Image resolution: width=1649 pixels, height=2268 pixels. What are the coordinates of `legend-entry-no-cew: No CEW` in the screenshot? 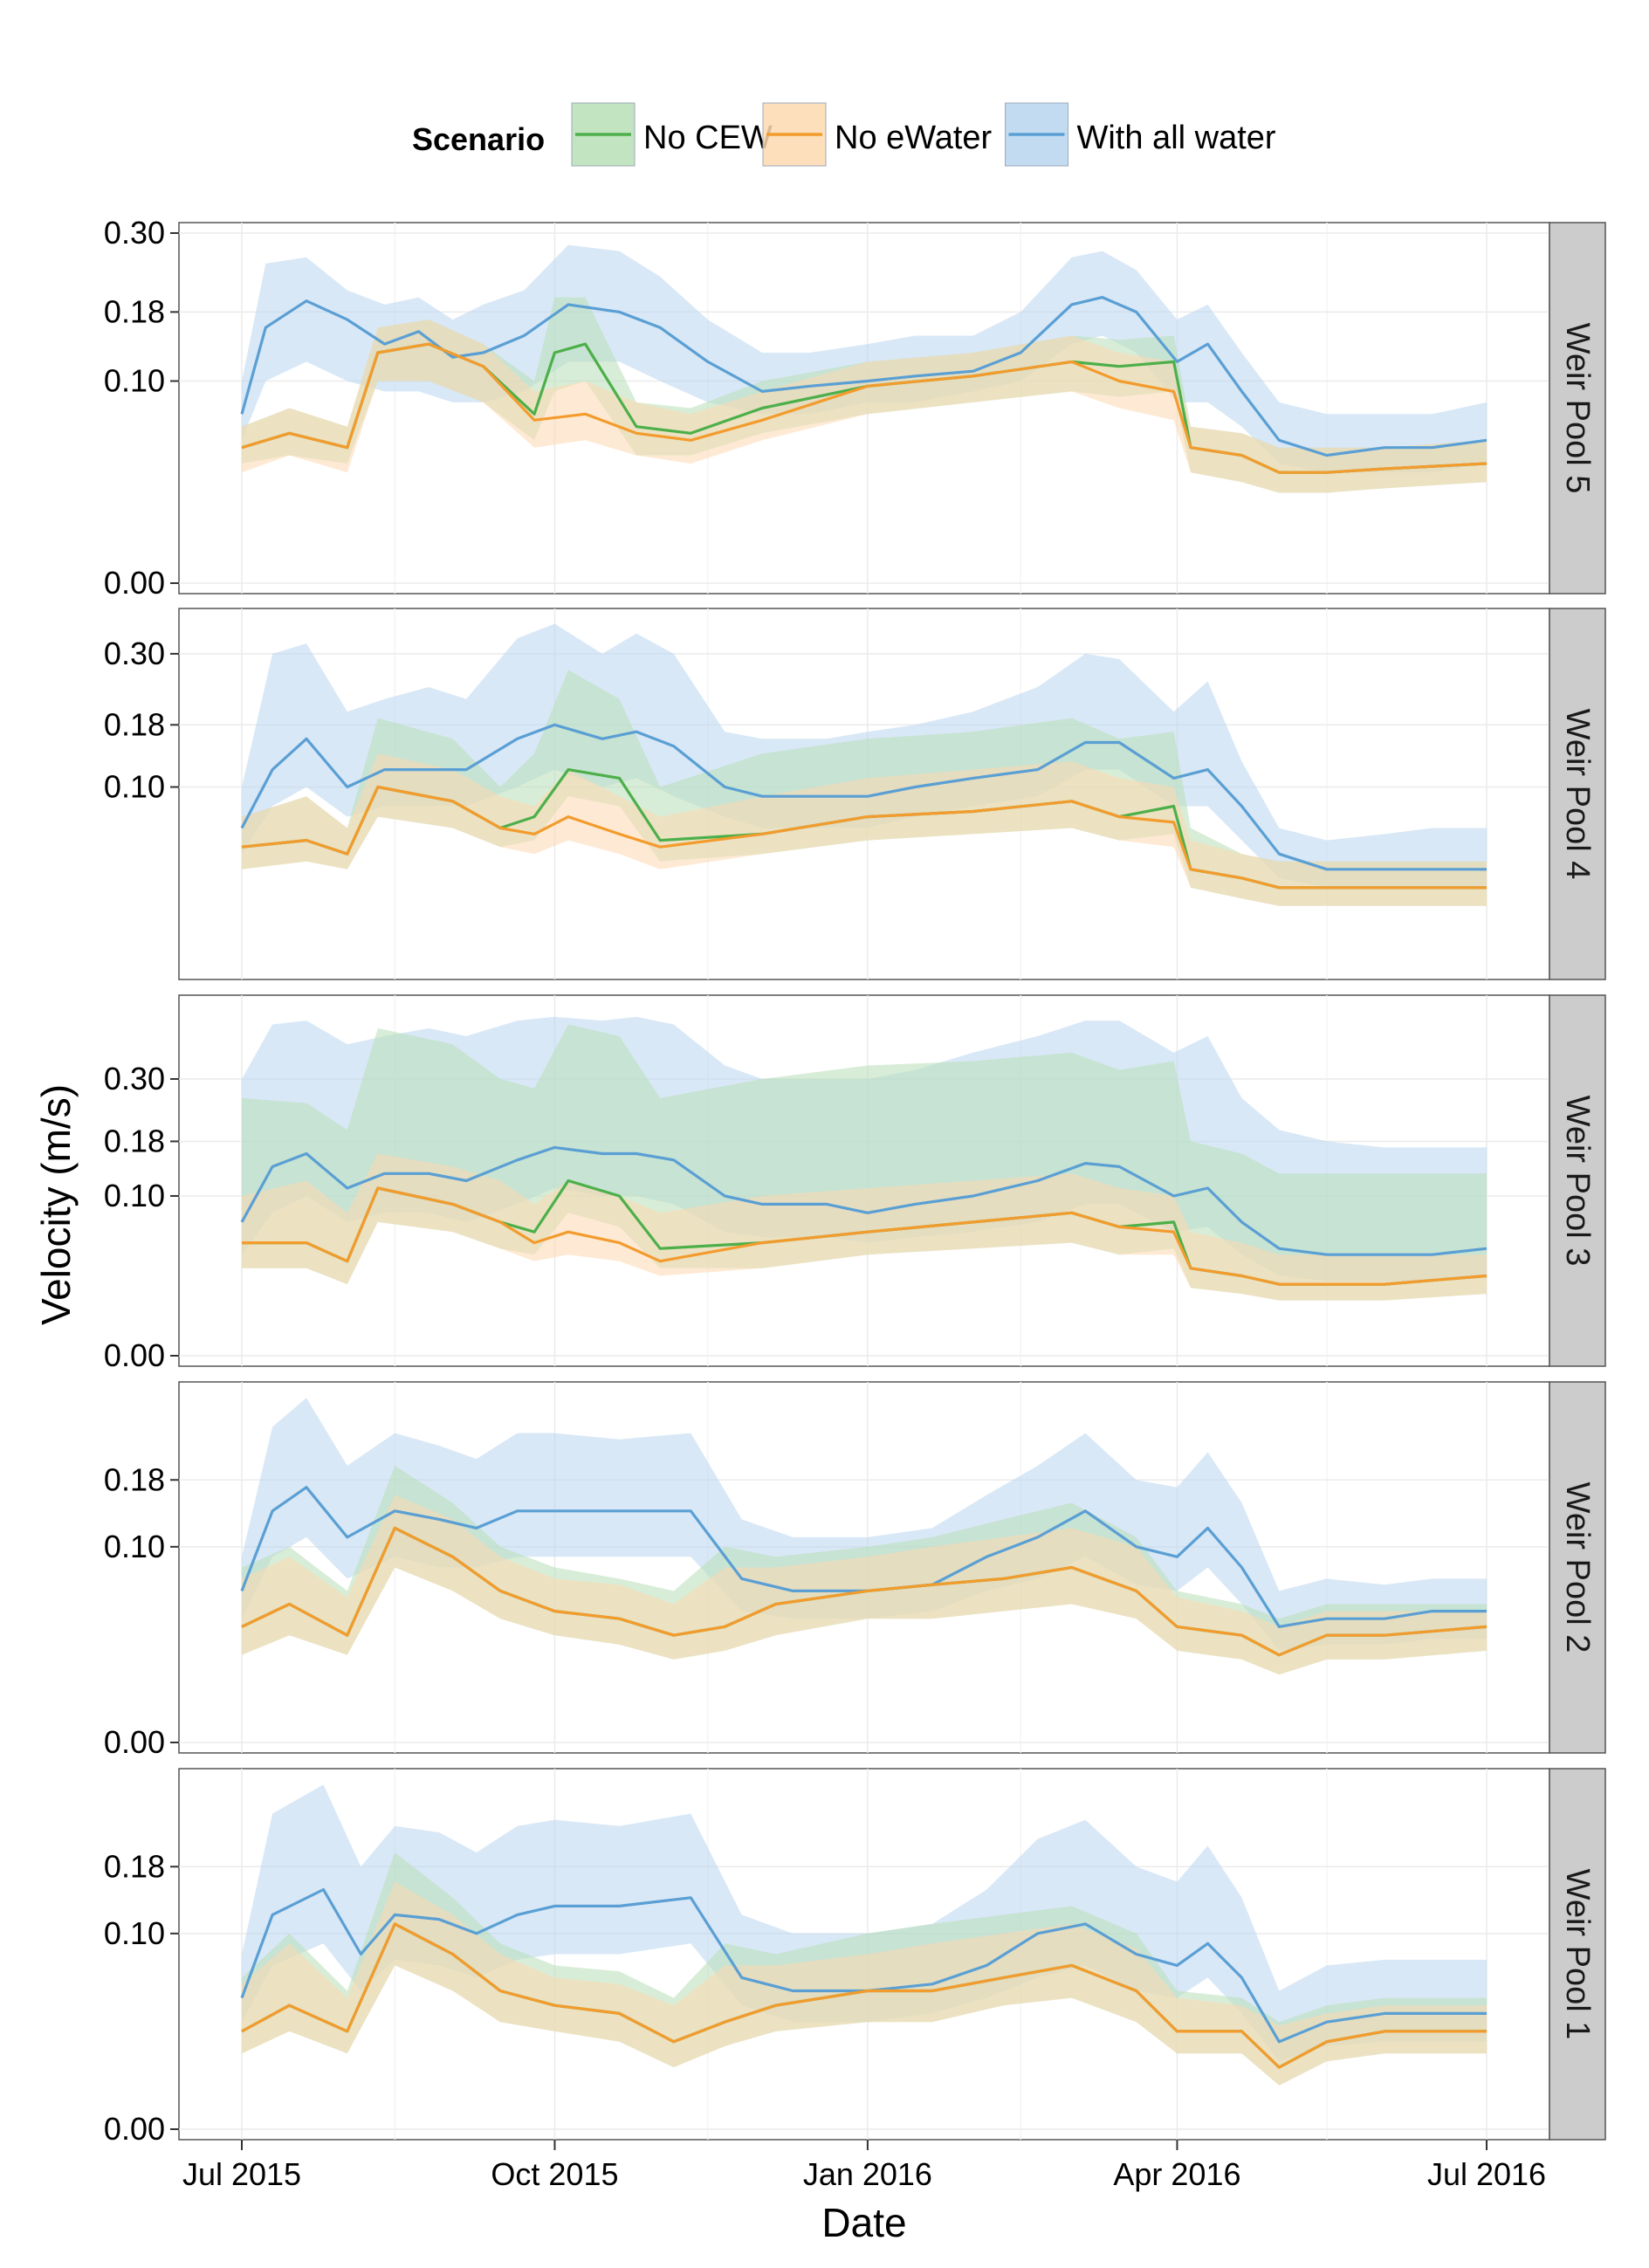 It's located at (672, 134).